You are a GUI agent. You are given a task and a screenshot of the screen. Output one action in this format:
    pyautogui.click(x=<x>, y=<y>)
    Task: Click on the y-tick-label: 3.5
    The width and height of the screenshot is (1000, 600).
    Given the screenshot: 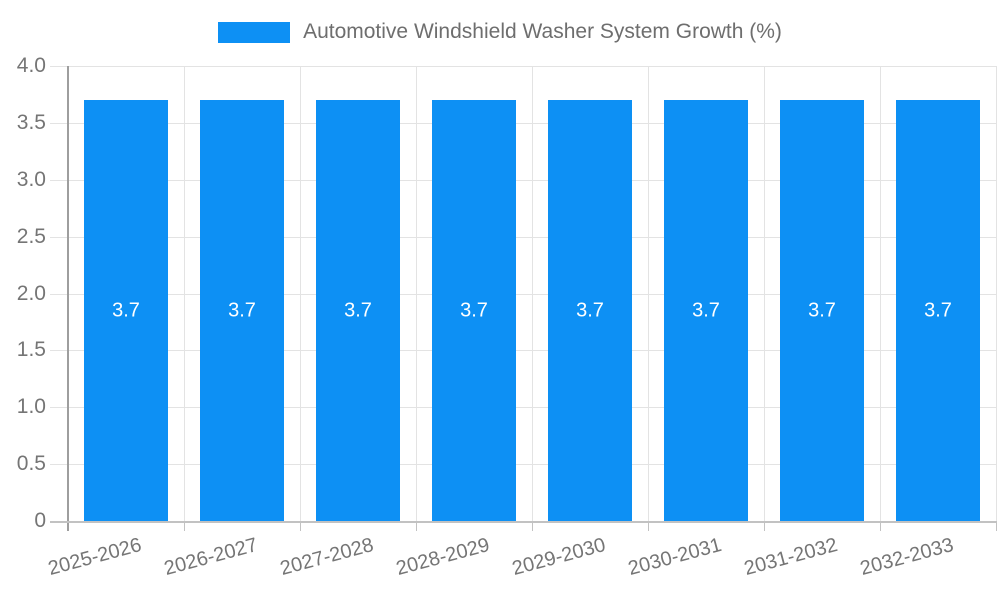 What is the action you would take?
    pyautogui.click(x=31, y=122)
    